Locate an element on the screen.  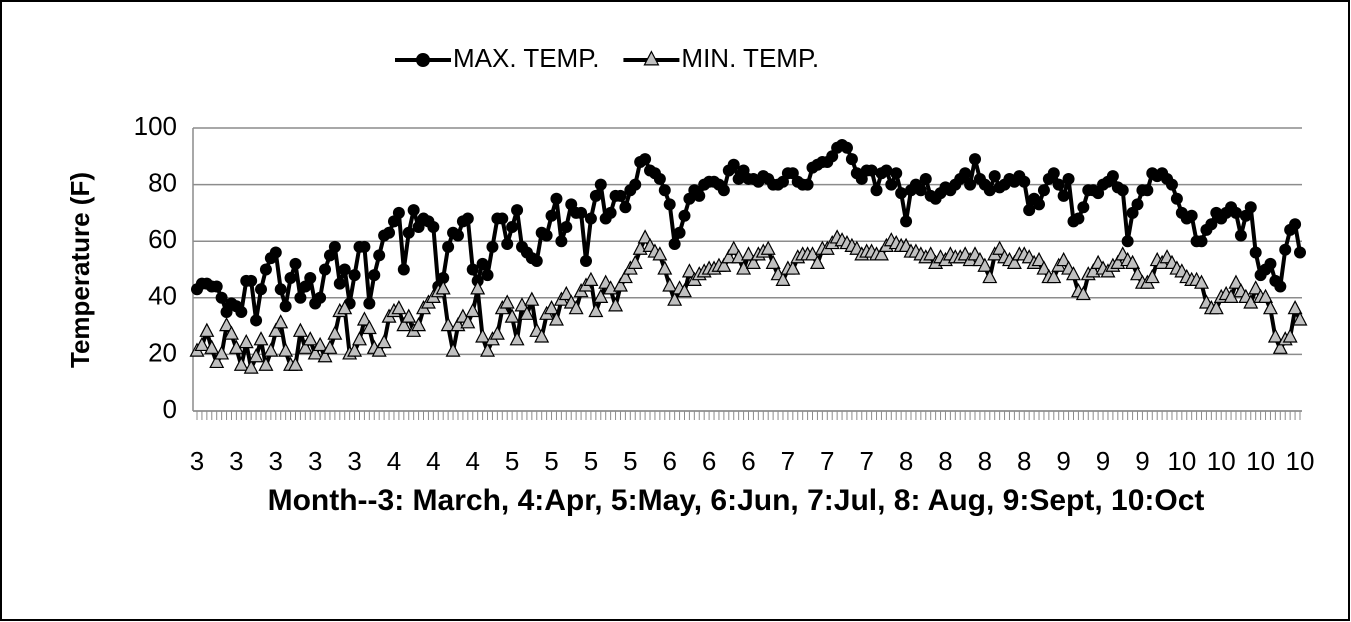
x-tick-label: 10 is located at coordinates (1221, 461).